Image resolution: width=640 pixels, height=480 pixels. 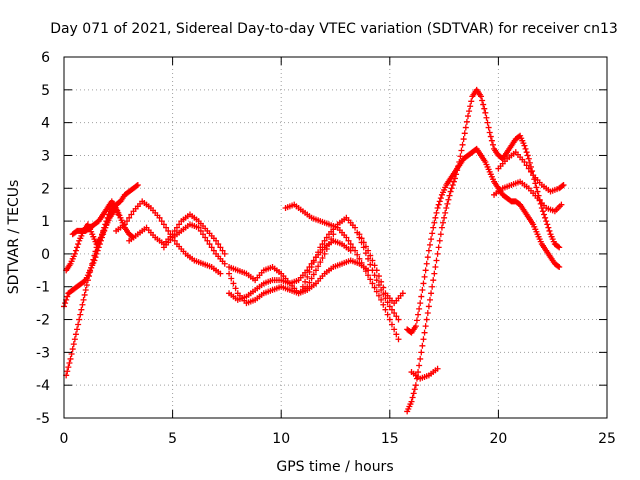 I want to click on y-tick-label: 0, so click(x=45, y=255).